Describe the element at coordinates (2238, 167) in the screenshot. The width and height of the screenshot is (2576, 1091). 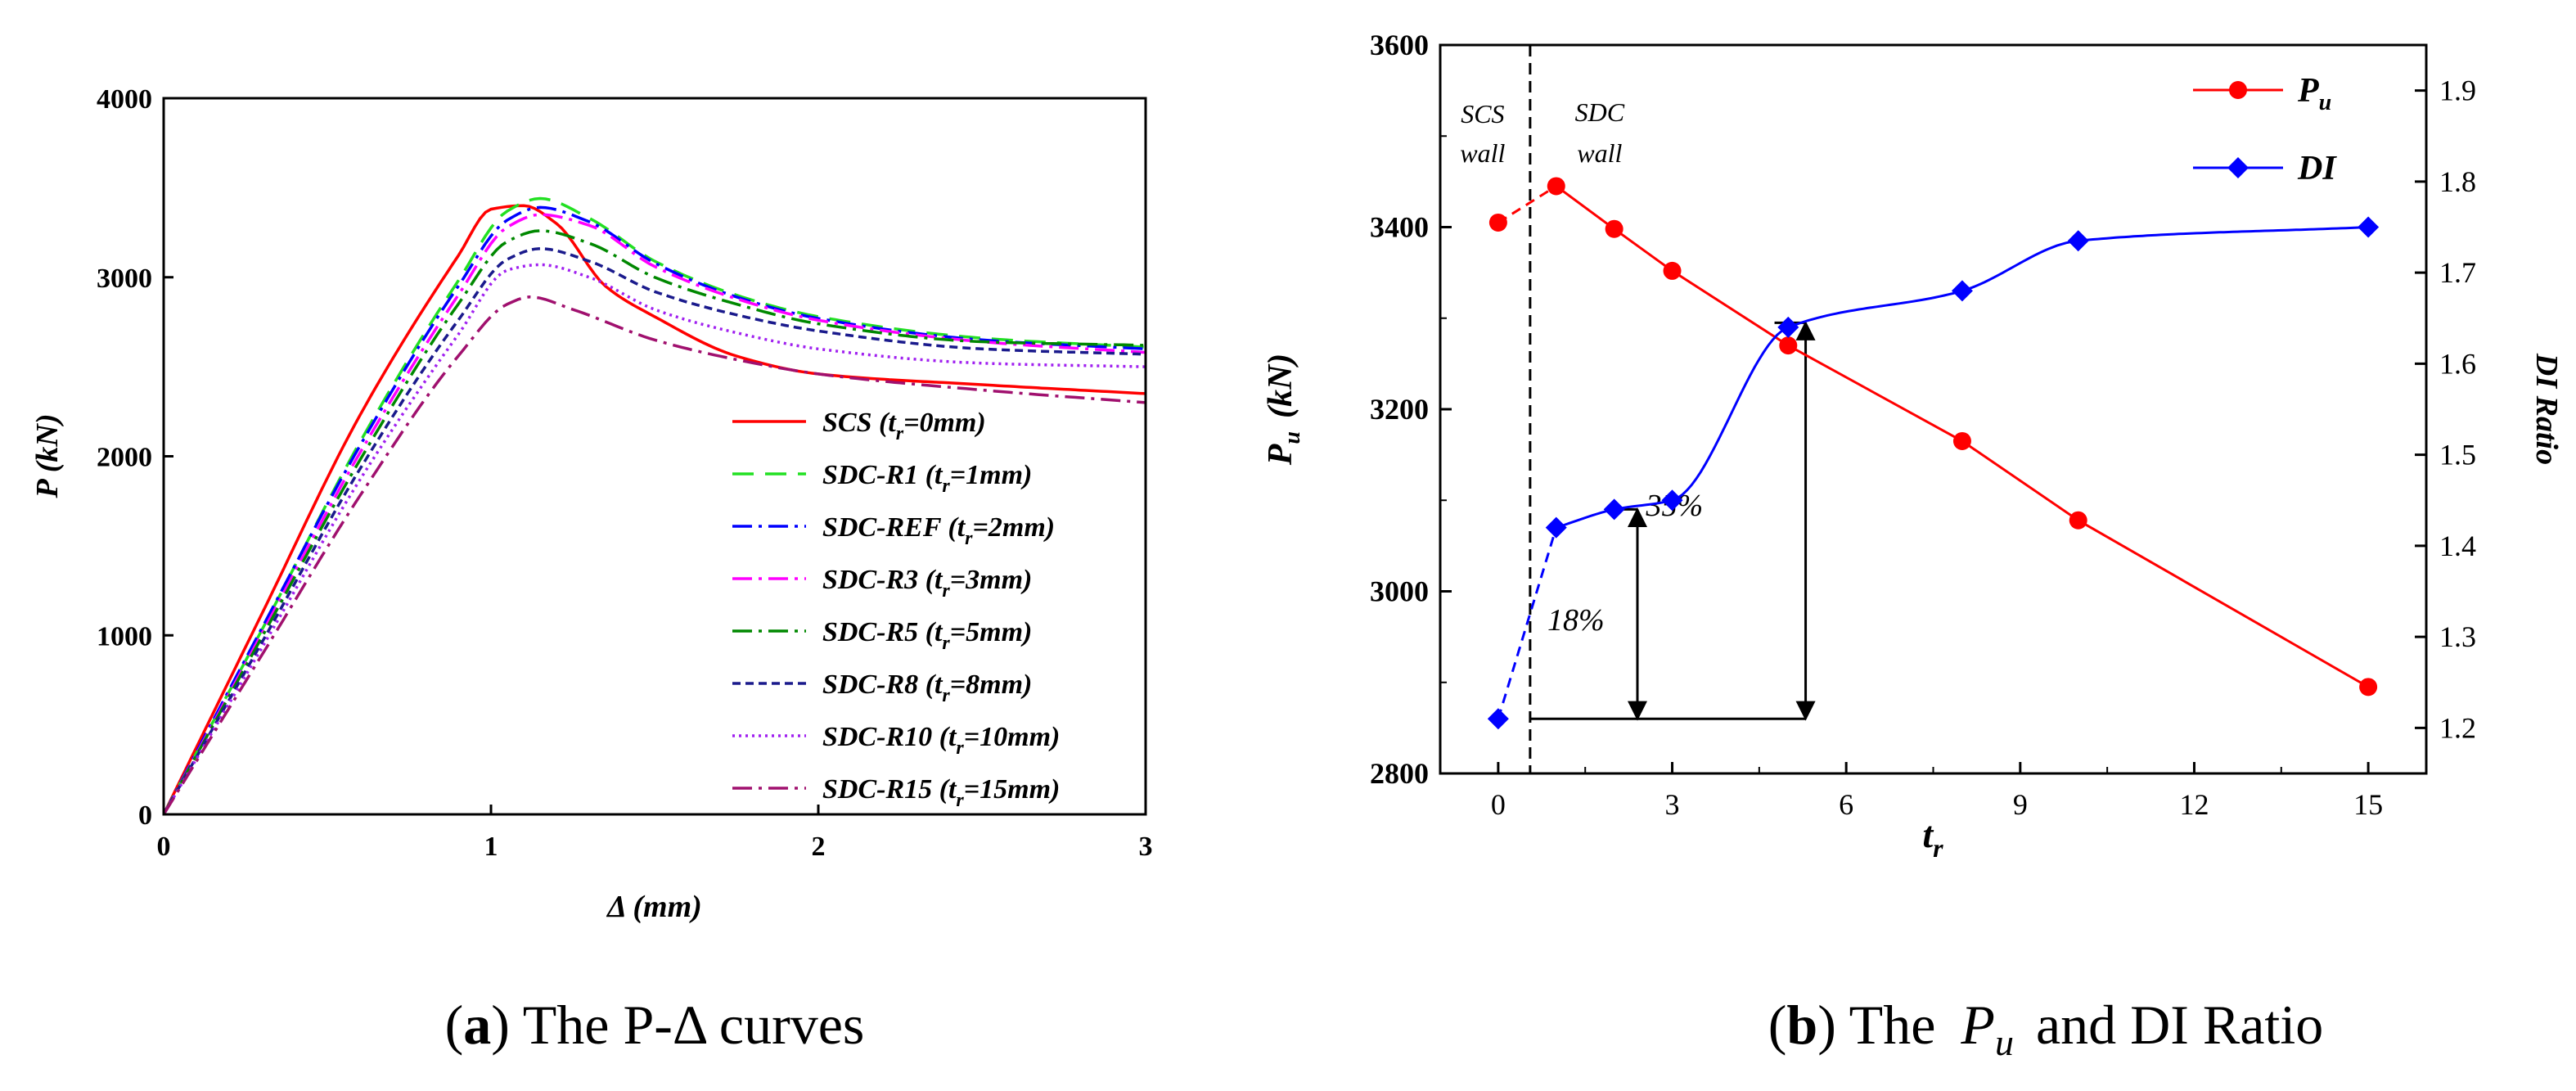
I see `legend-marker` at that location.